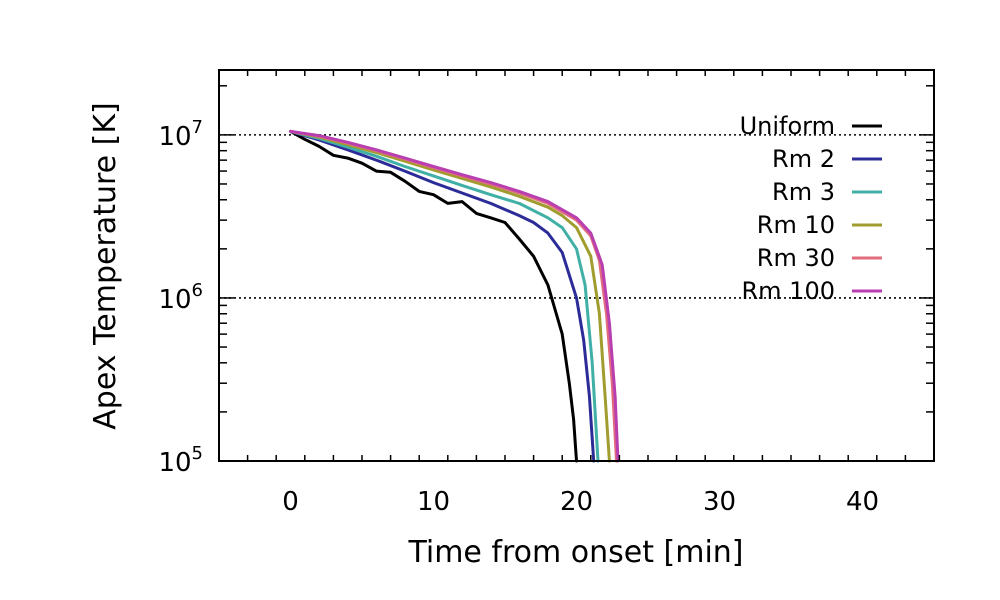  Describe the element at coordinates (811, 208) in the screenshot. I see `legend: Uniform Rm 2 Rm 3 Rm 10 Rm 30 Rm 100` at that location.